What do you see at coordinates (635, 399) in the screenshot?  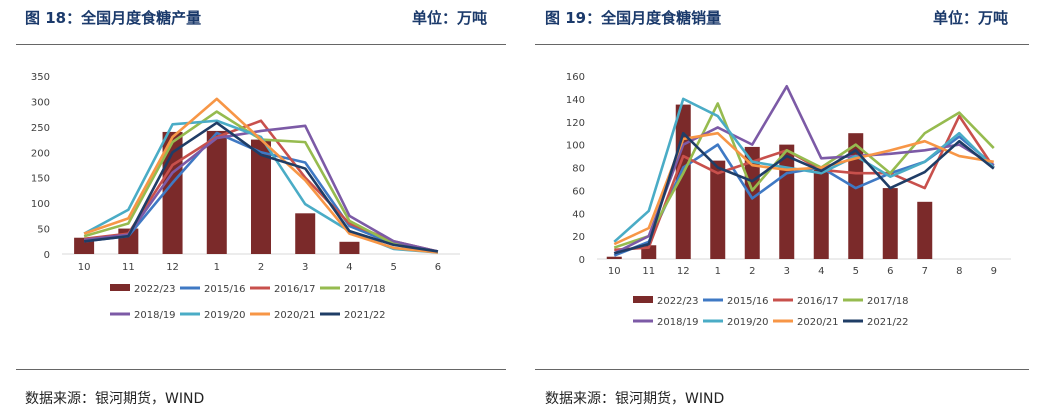 I see `source-note-sales: 数据来源：银河期货，WIND` at bounding box center [635, 399].